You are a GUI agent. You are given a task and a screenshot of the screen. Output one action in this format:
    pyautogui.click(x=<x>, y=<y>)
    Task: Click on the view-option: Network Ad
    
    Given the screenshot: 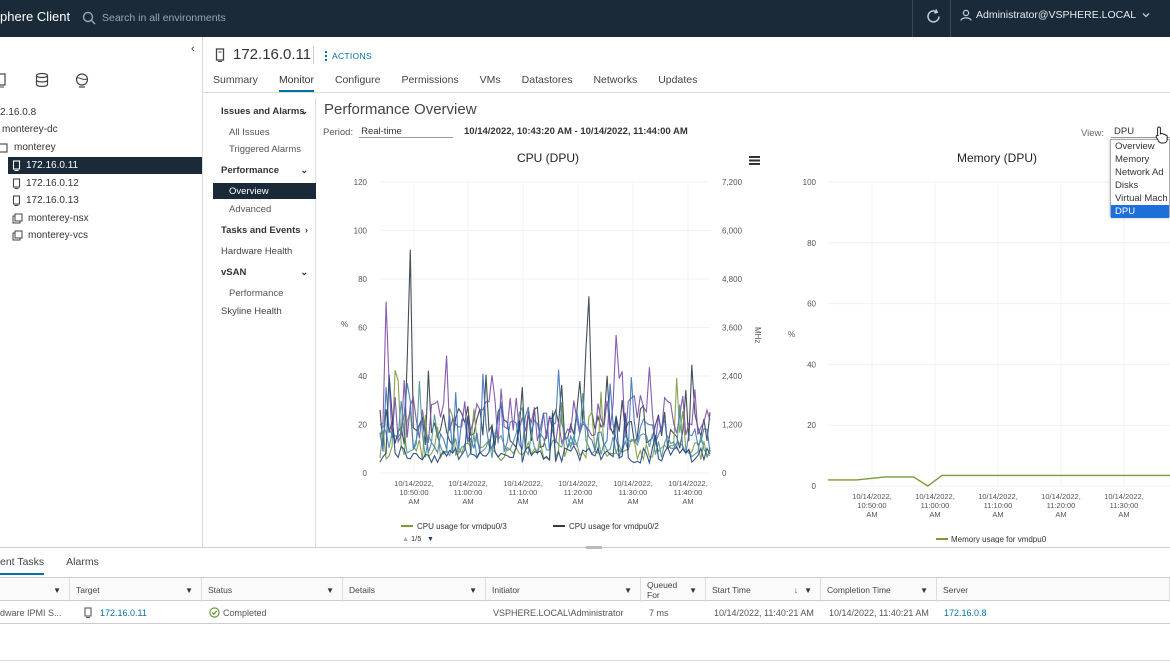 What is the action you would take?
    pyautogui.click(x=1139, y=172)
    